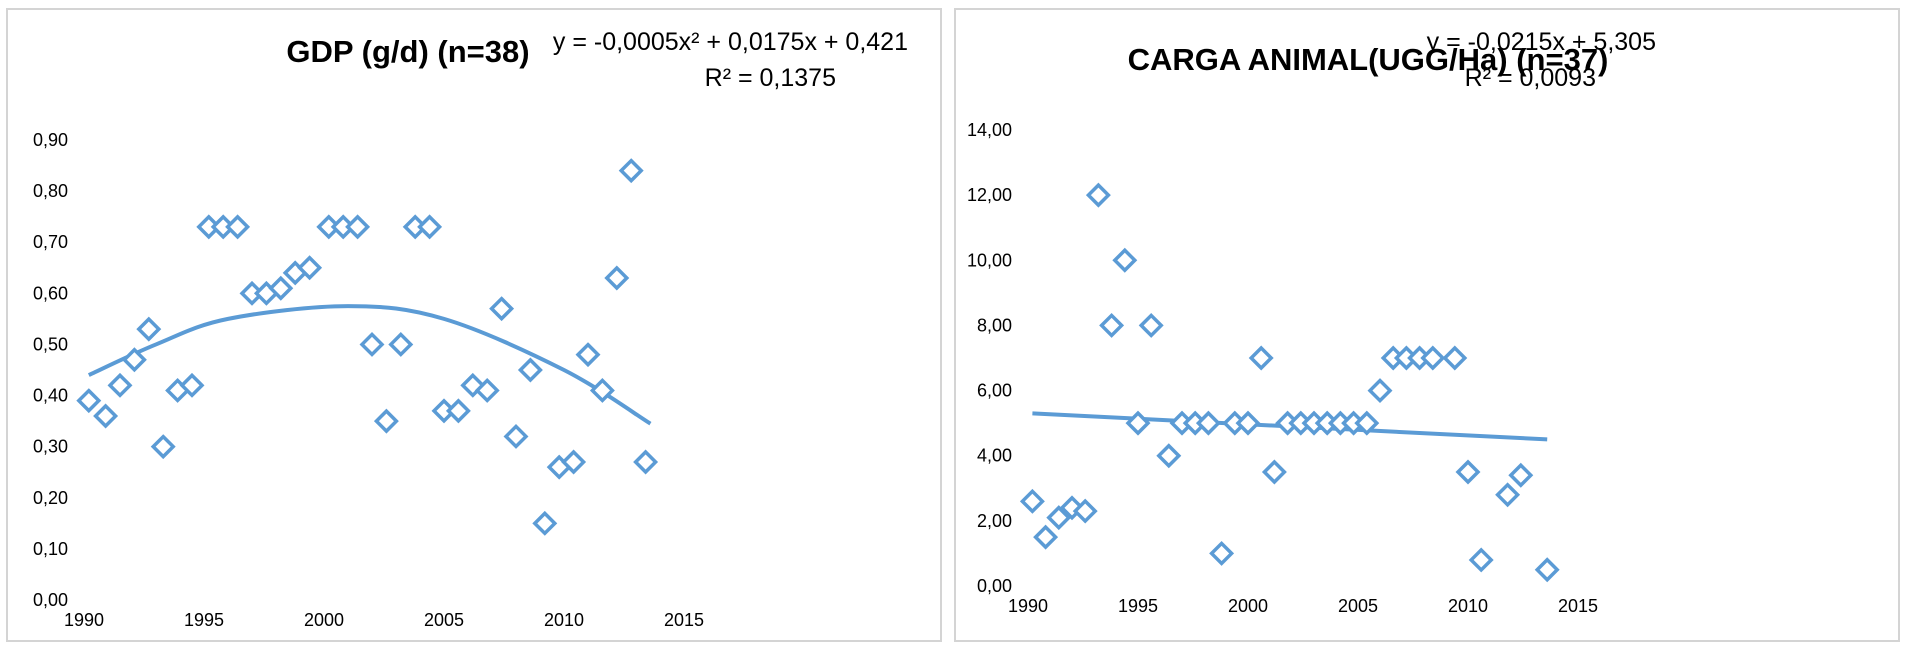 This screenshot has width=1906, height=649. I want to click on y-tick-label: 12,00, so click(989, 195).